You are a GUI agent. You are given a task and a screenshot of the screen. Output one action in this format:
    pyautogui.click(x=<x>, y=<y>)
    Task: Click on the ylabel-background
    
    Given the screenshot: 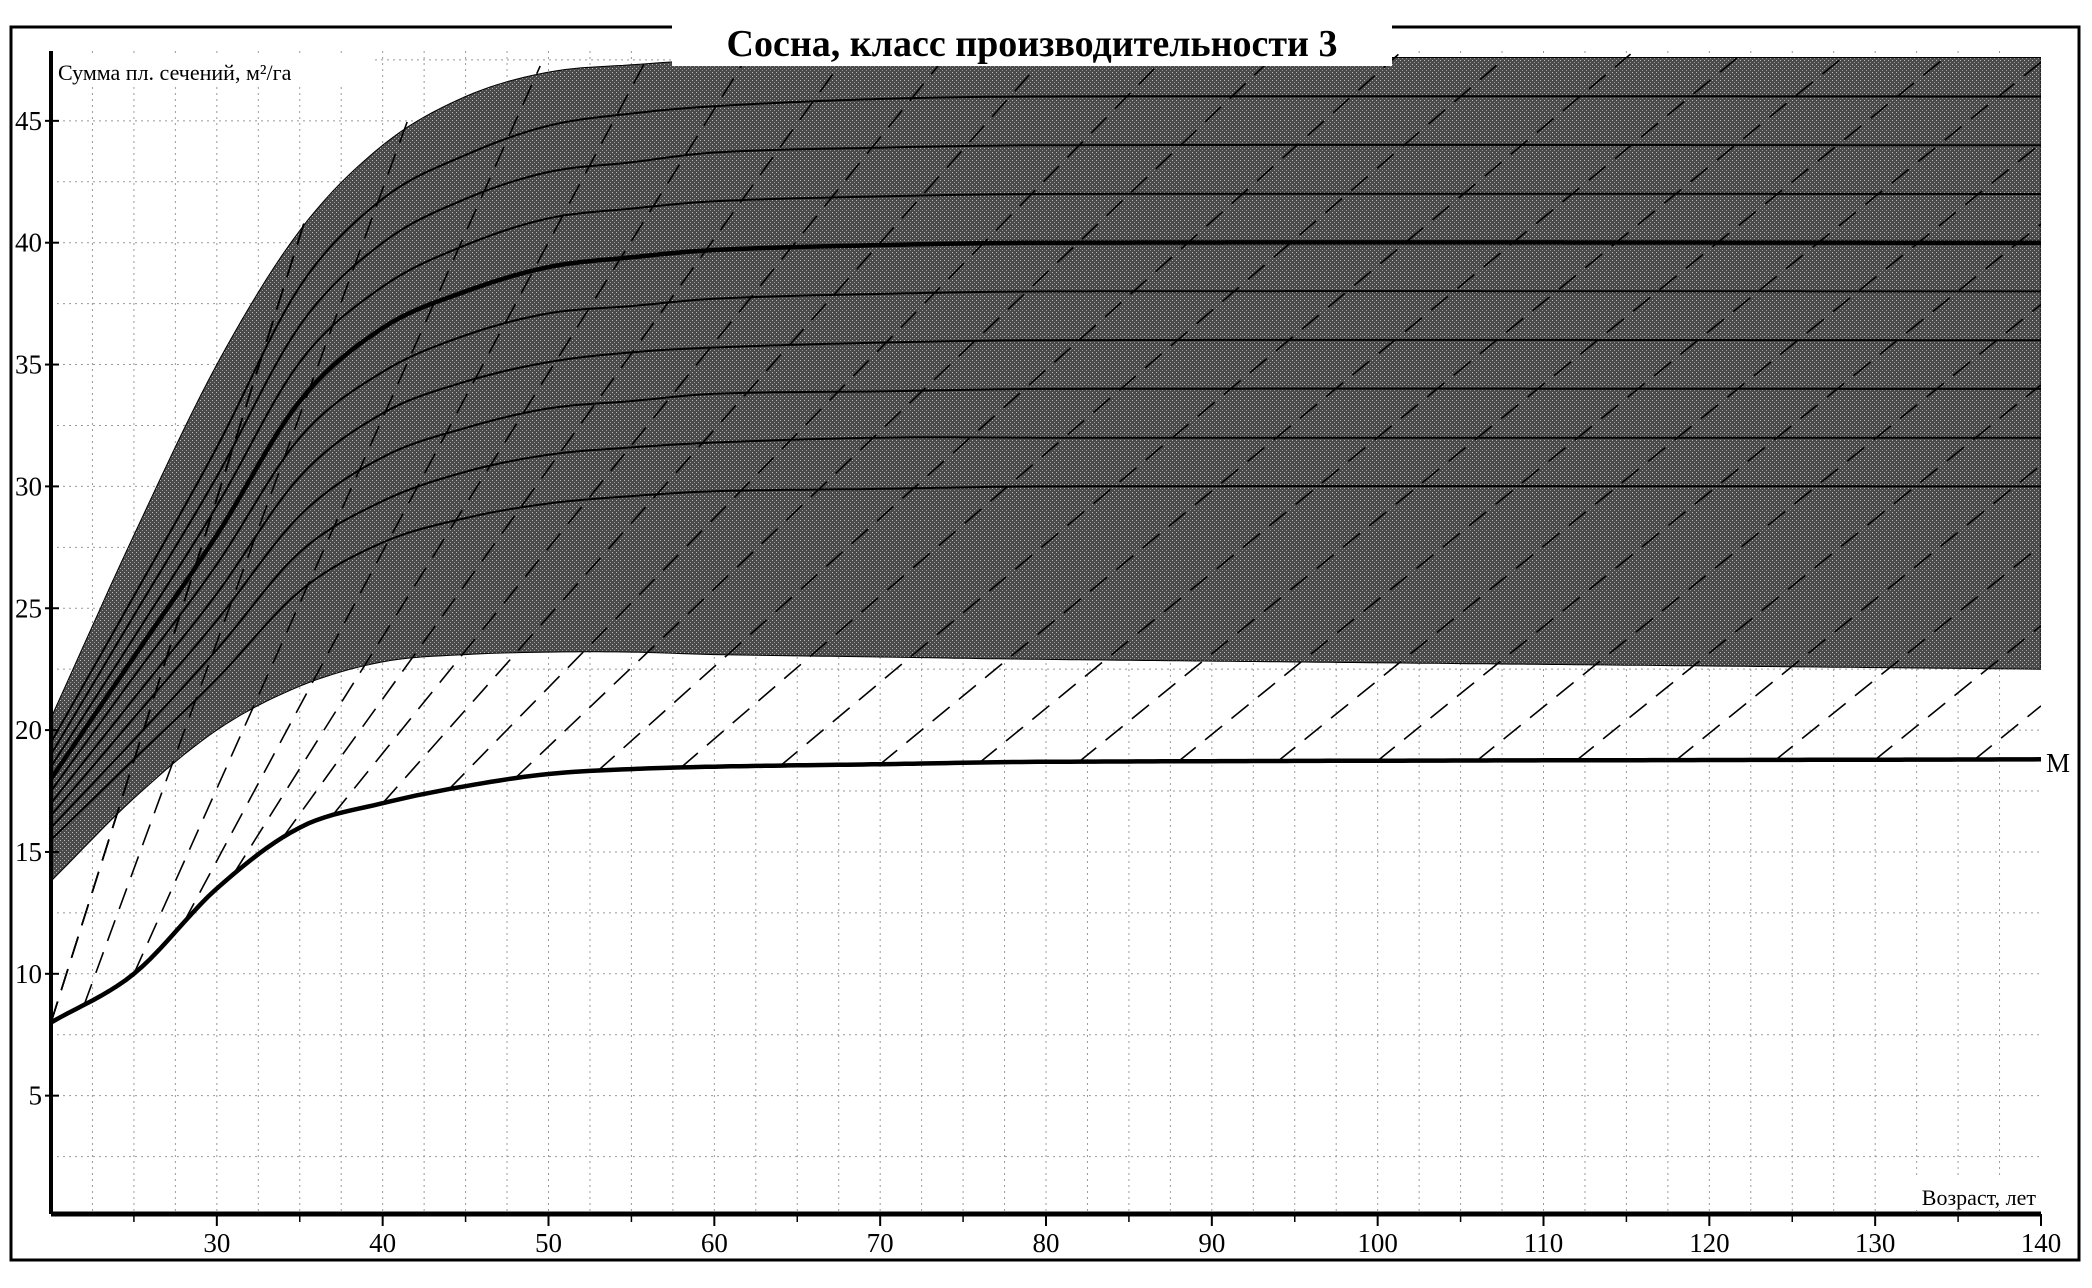 What is the action you would take?
    pyautogui.click(x=214, y=71)
    